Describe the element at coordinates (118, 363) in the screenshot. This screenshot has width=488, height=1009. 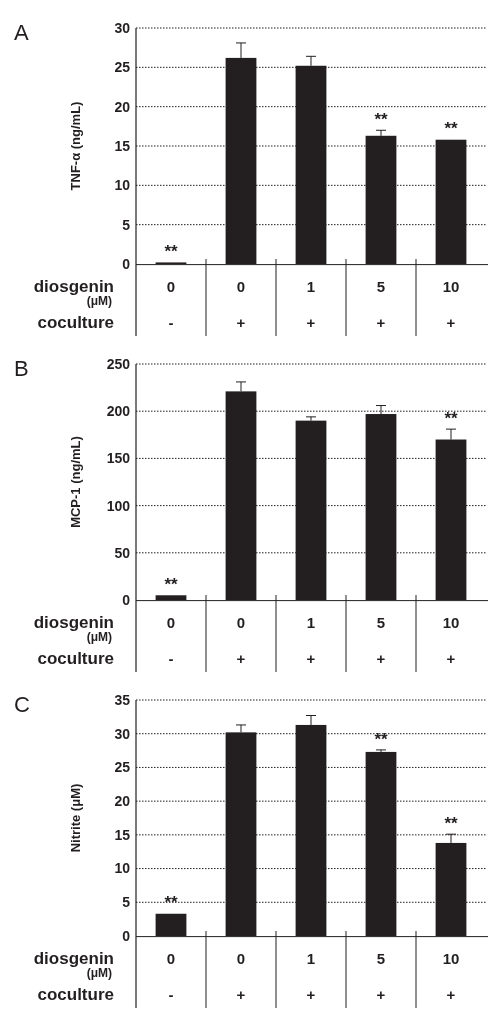
I see `y-tick-label: 250` at that location.